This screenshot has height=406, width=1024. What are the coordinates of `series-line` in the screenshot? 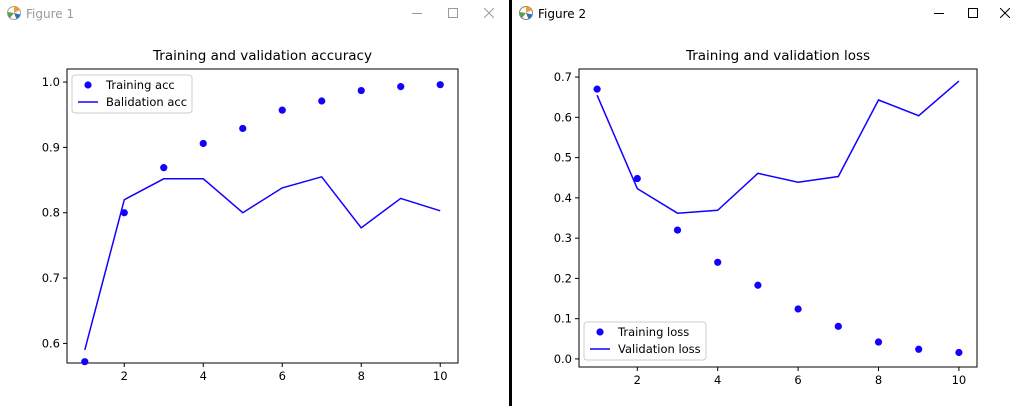 It's located at (778, 147).